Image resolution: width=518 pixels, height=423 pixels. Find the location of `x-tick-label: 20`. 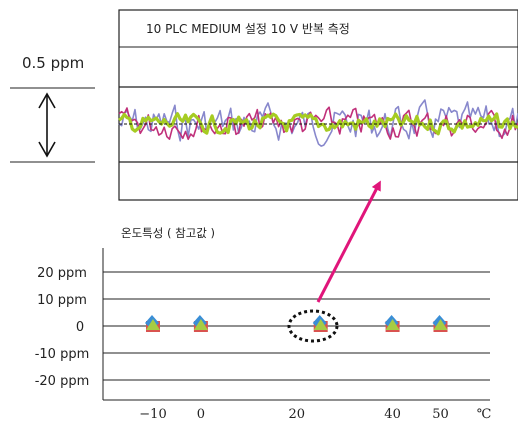

x-tick-label: 20 is located at coordinates (296, 414).